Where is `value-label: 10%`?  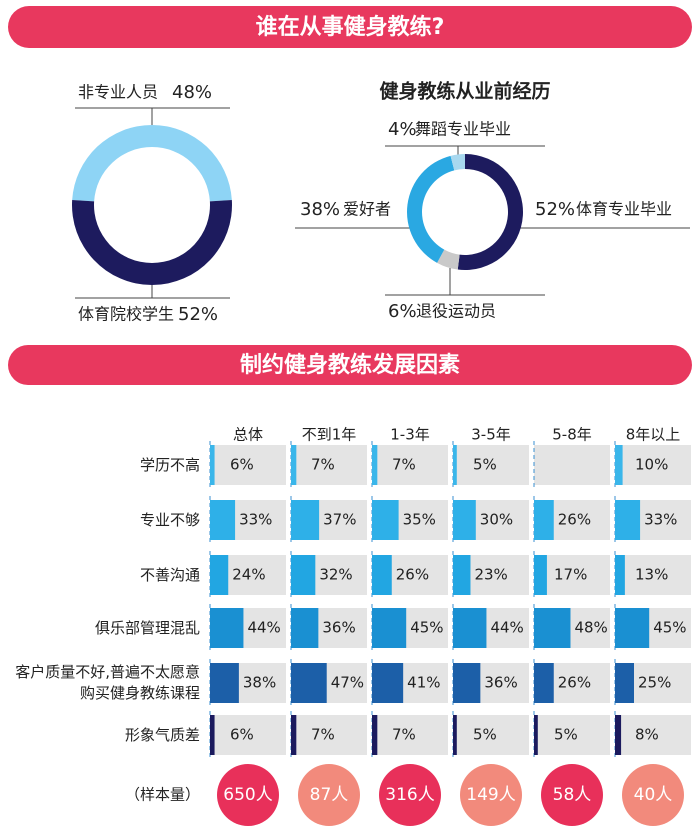 value-label: 10% is located at coordinates (651, 465).